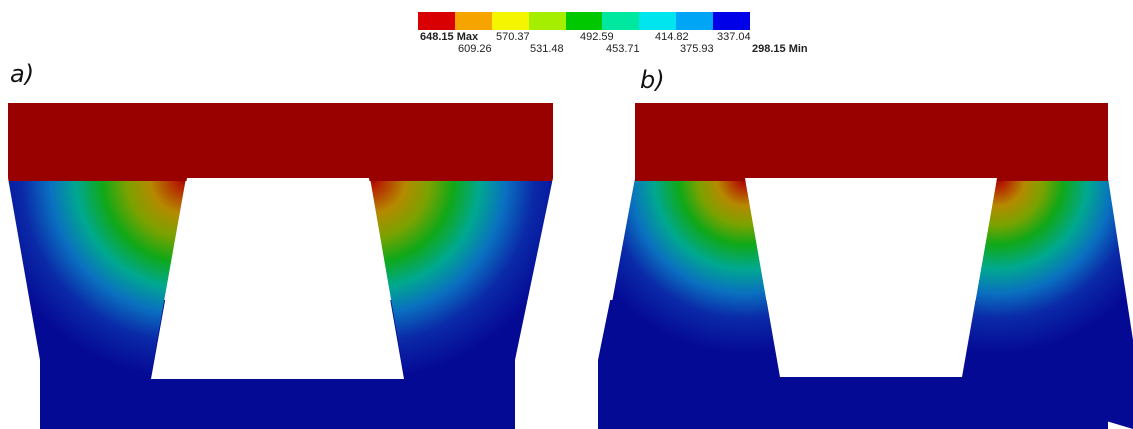  I want to click on legend-value: 492.59, so click(597, 37).